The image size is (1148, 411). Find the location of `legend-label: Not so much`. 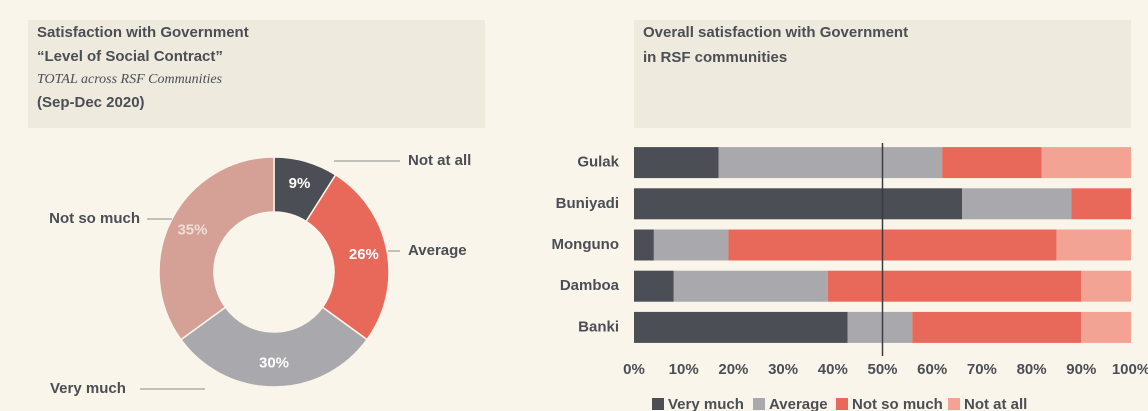

legend-label: Not so much is located at coordinates (897, 403).